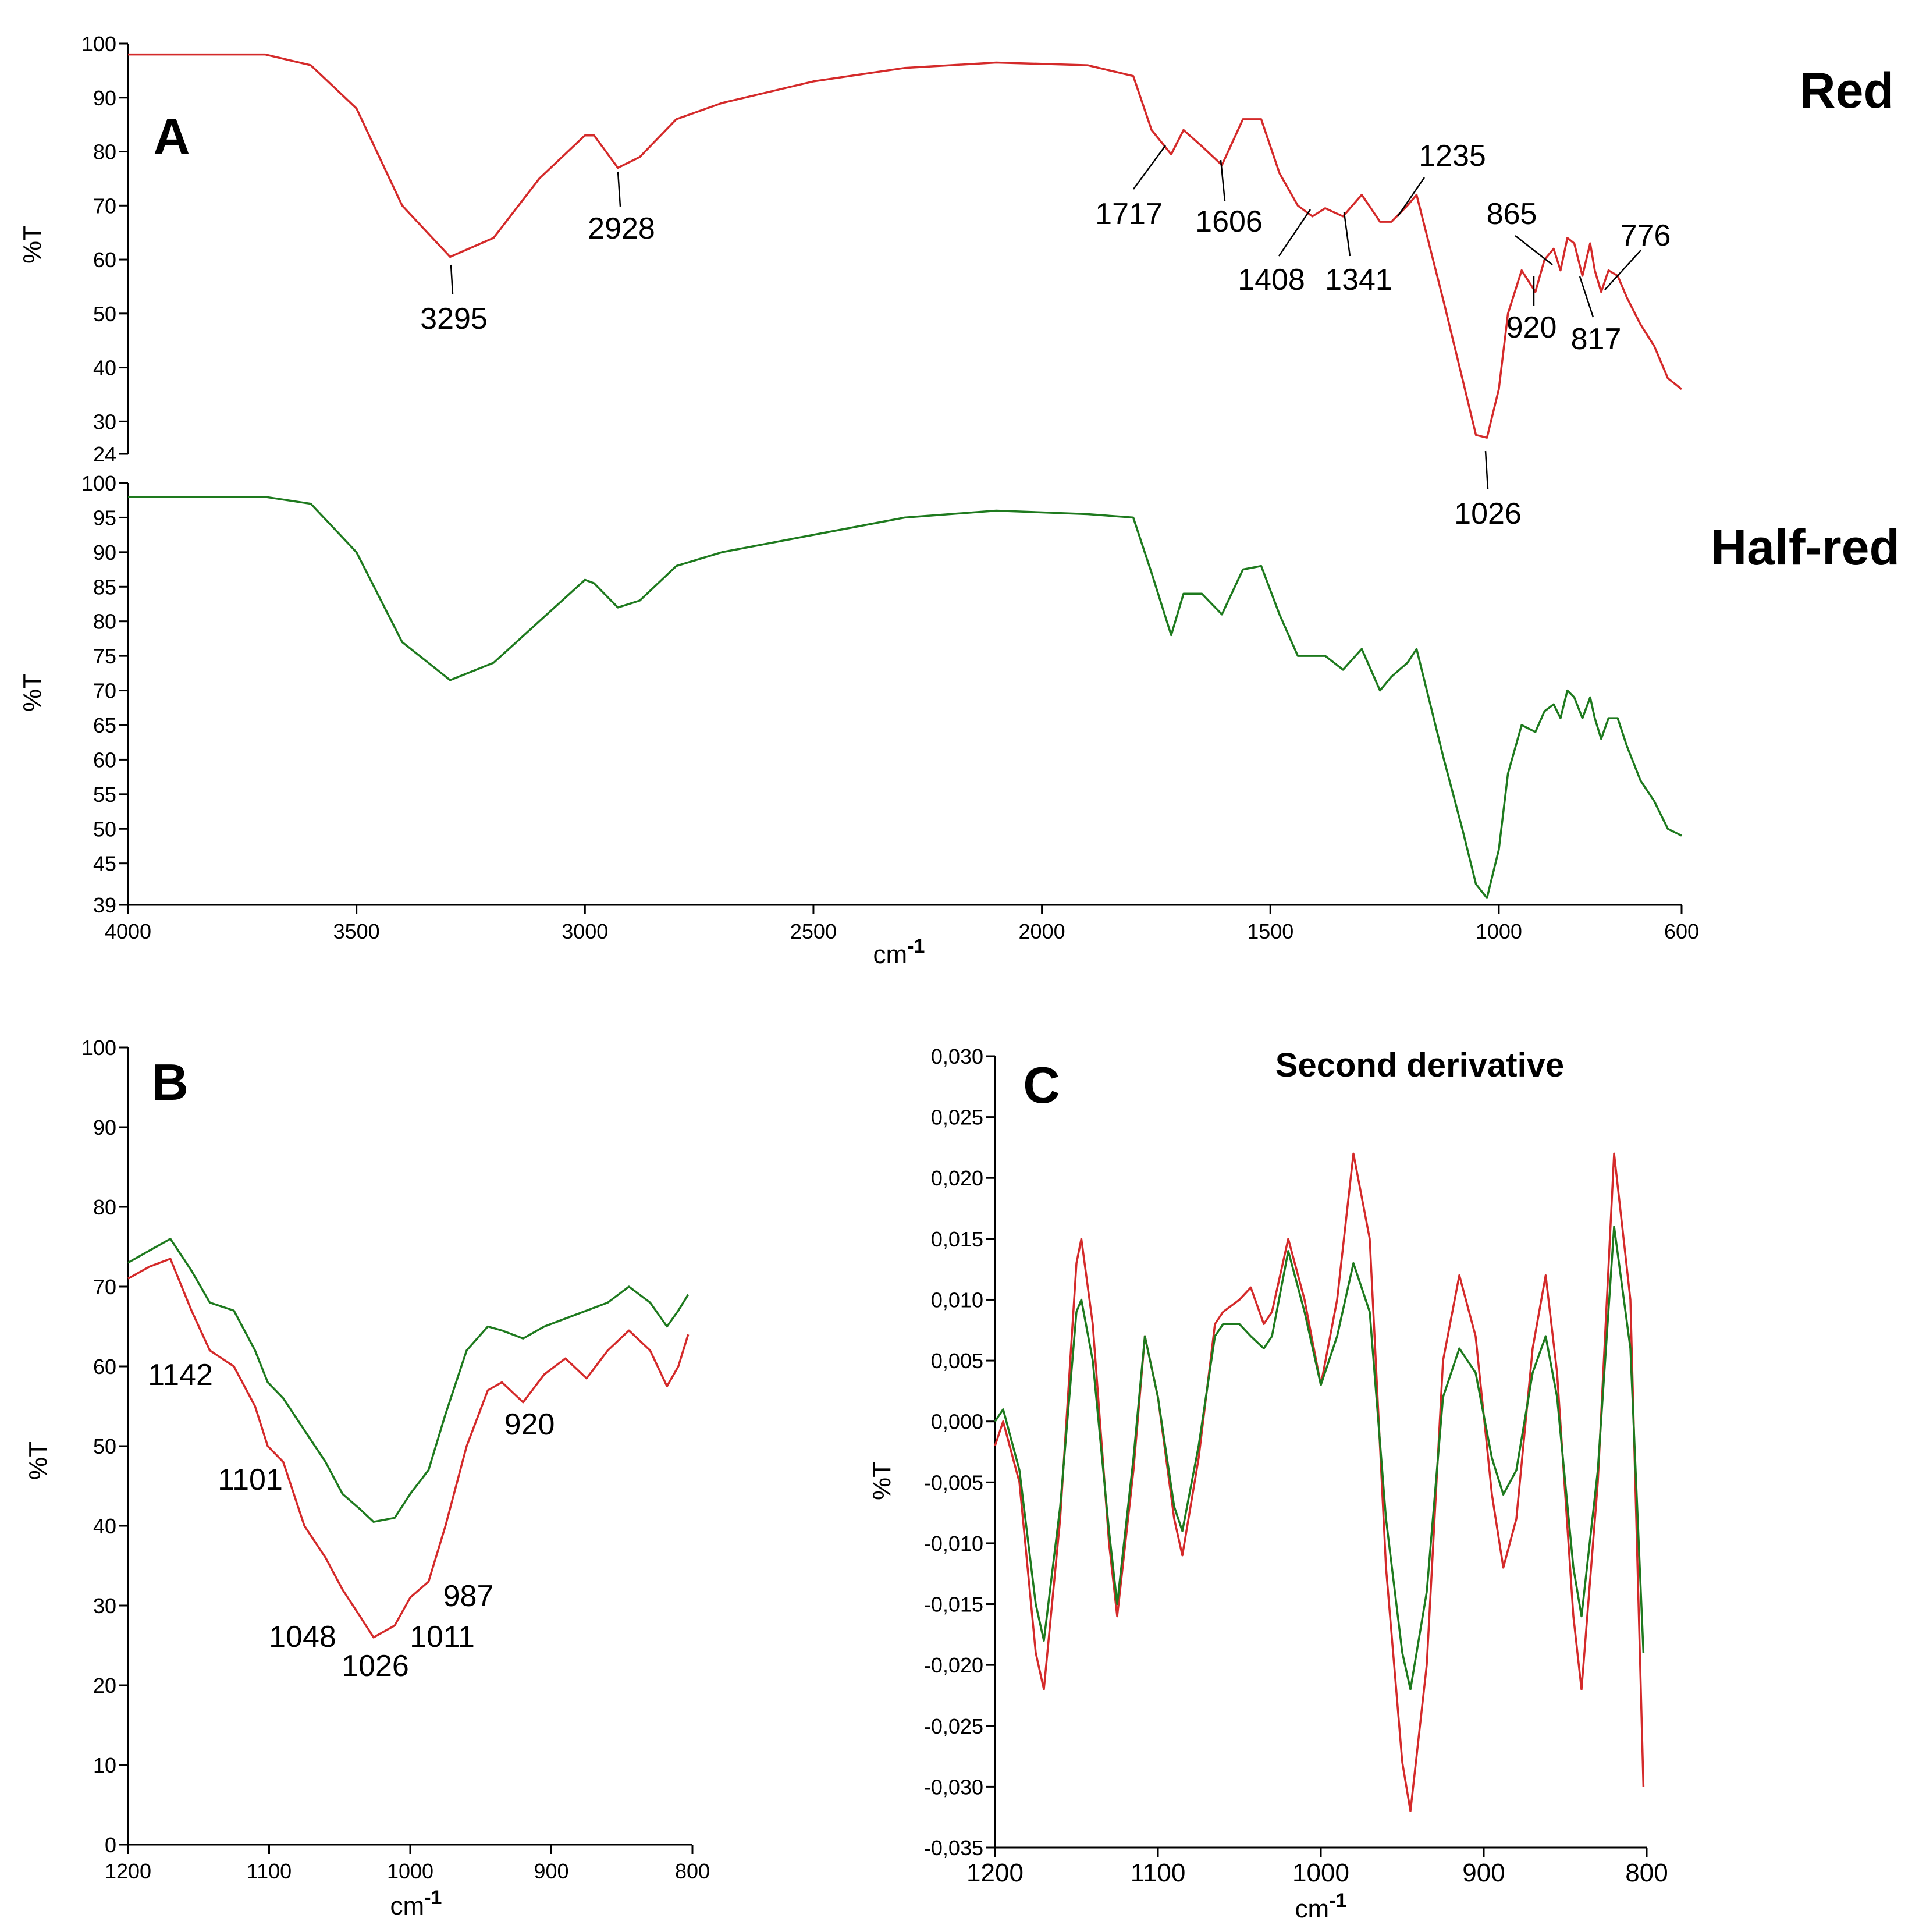  What do you see at coordinates (442, 1637) in the screenshot?
I see `peak-annotation: 1011` at bounding box center [442, 1637].